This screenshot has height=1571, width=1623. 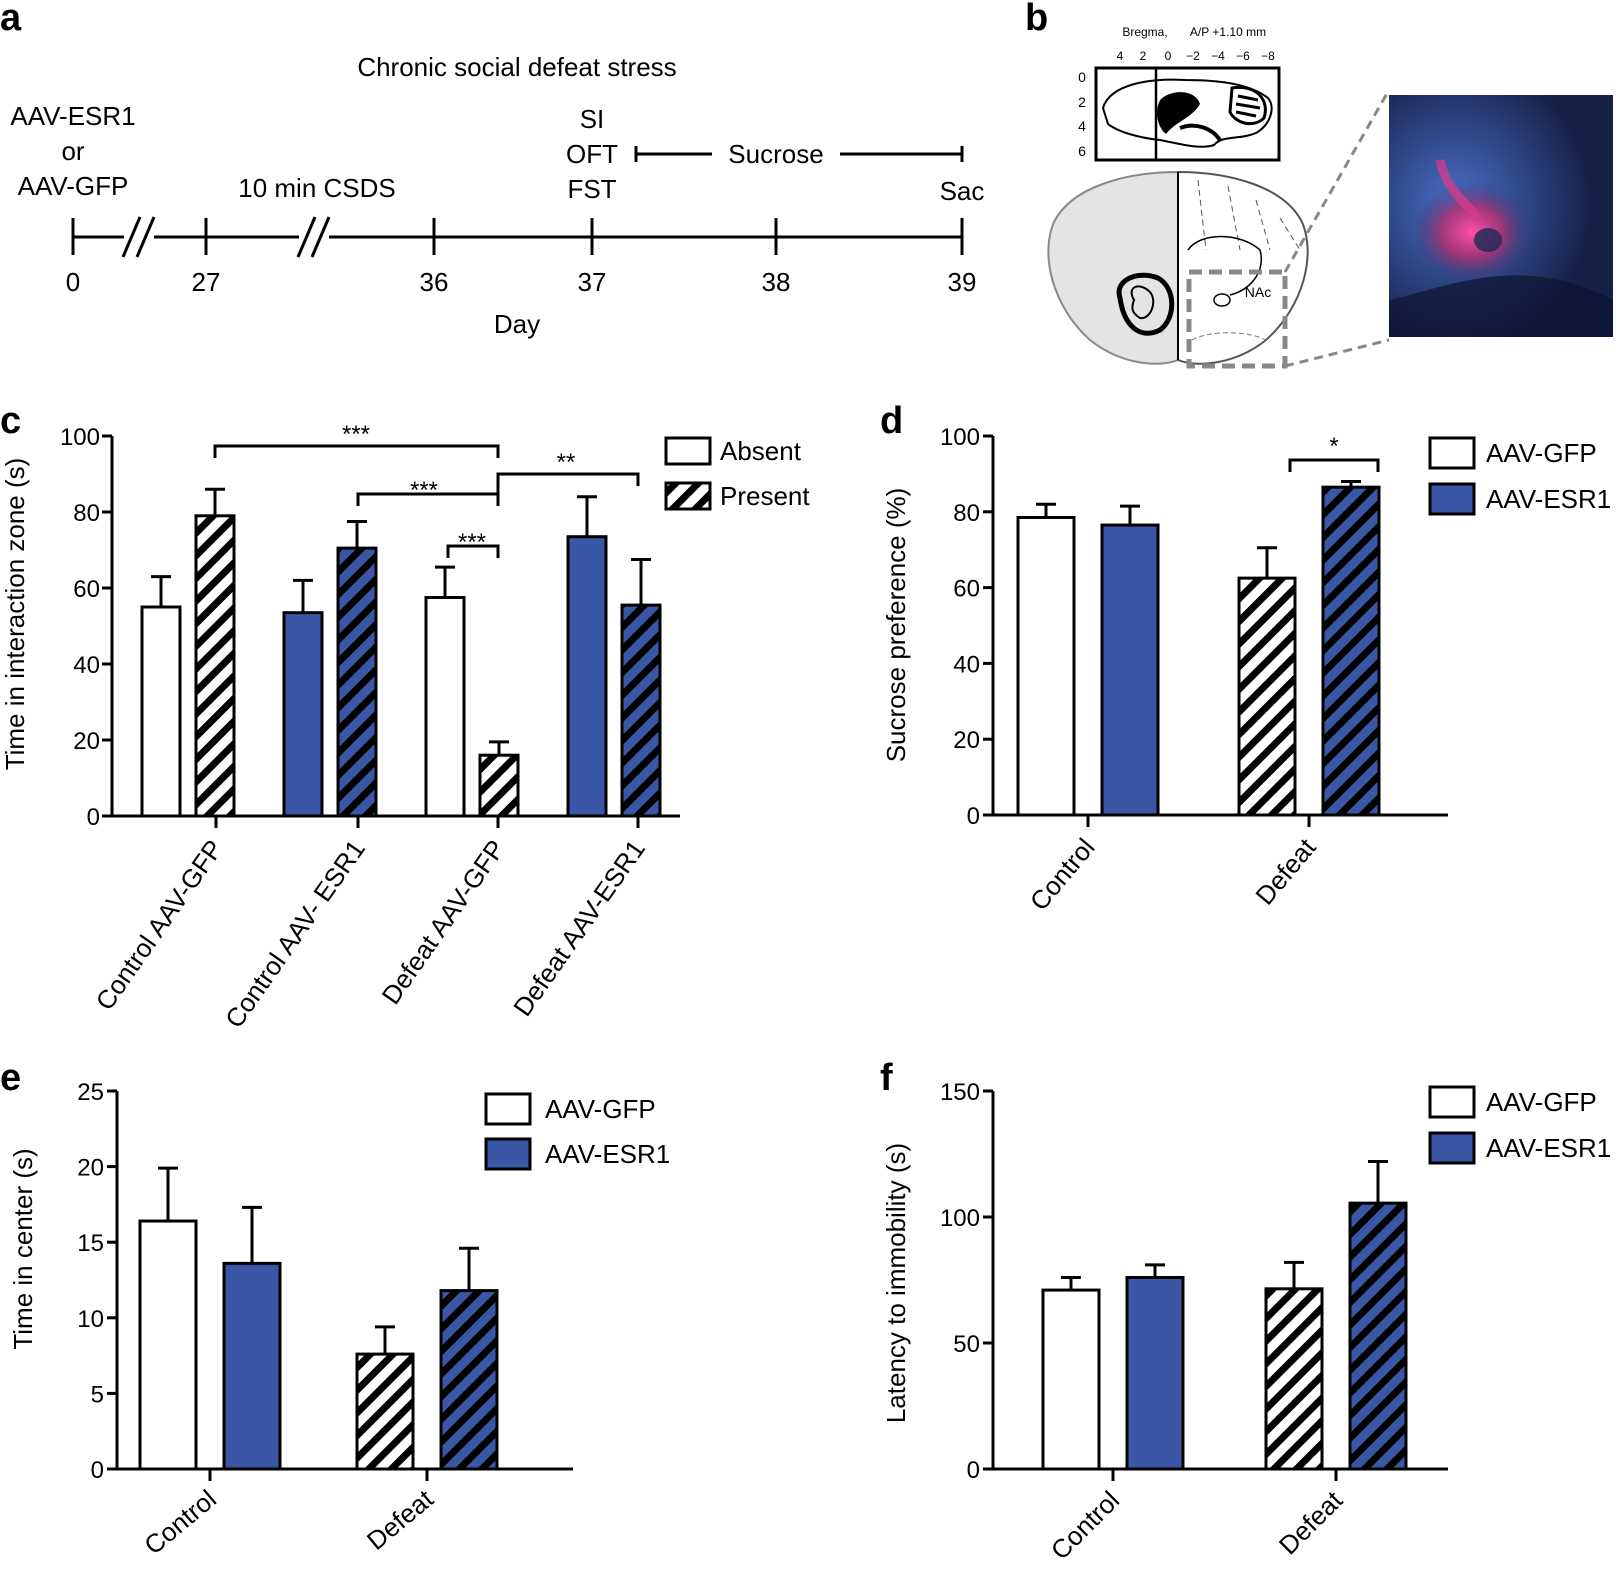 I want to click on y-tick-label: 150, so click(x=960, y=1092).